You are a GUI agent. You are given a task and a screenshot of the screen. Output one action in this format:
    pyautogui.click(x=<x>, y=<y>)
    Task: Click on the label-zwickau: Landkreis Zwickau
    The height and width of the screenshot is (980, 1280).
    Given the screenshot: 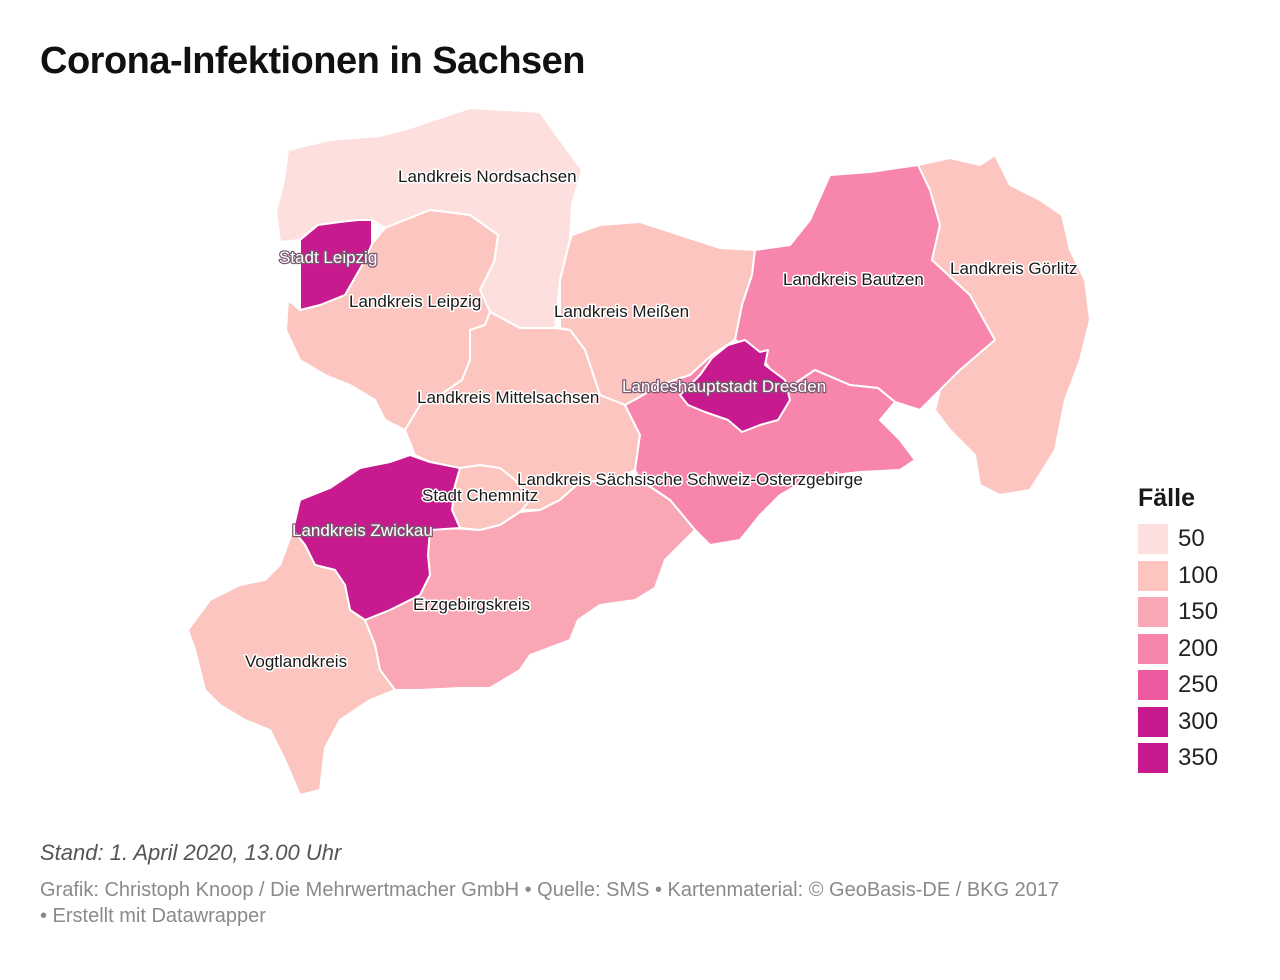 What is the action you would take?
    pyautogui.click(x=362, y=530)
    